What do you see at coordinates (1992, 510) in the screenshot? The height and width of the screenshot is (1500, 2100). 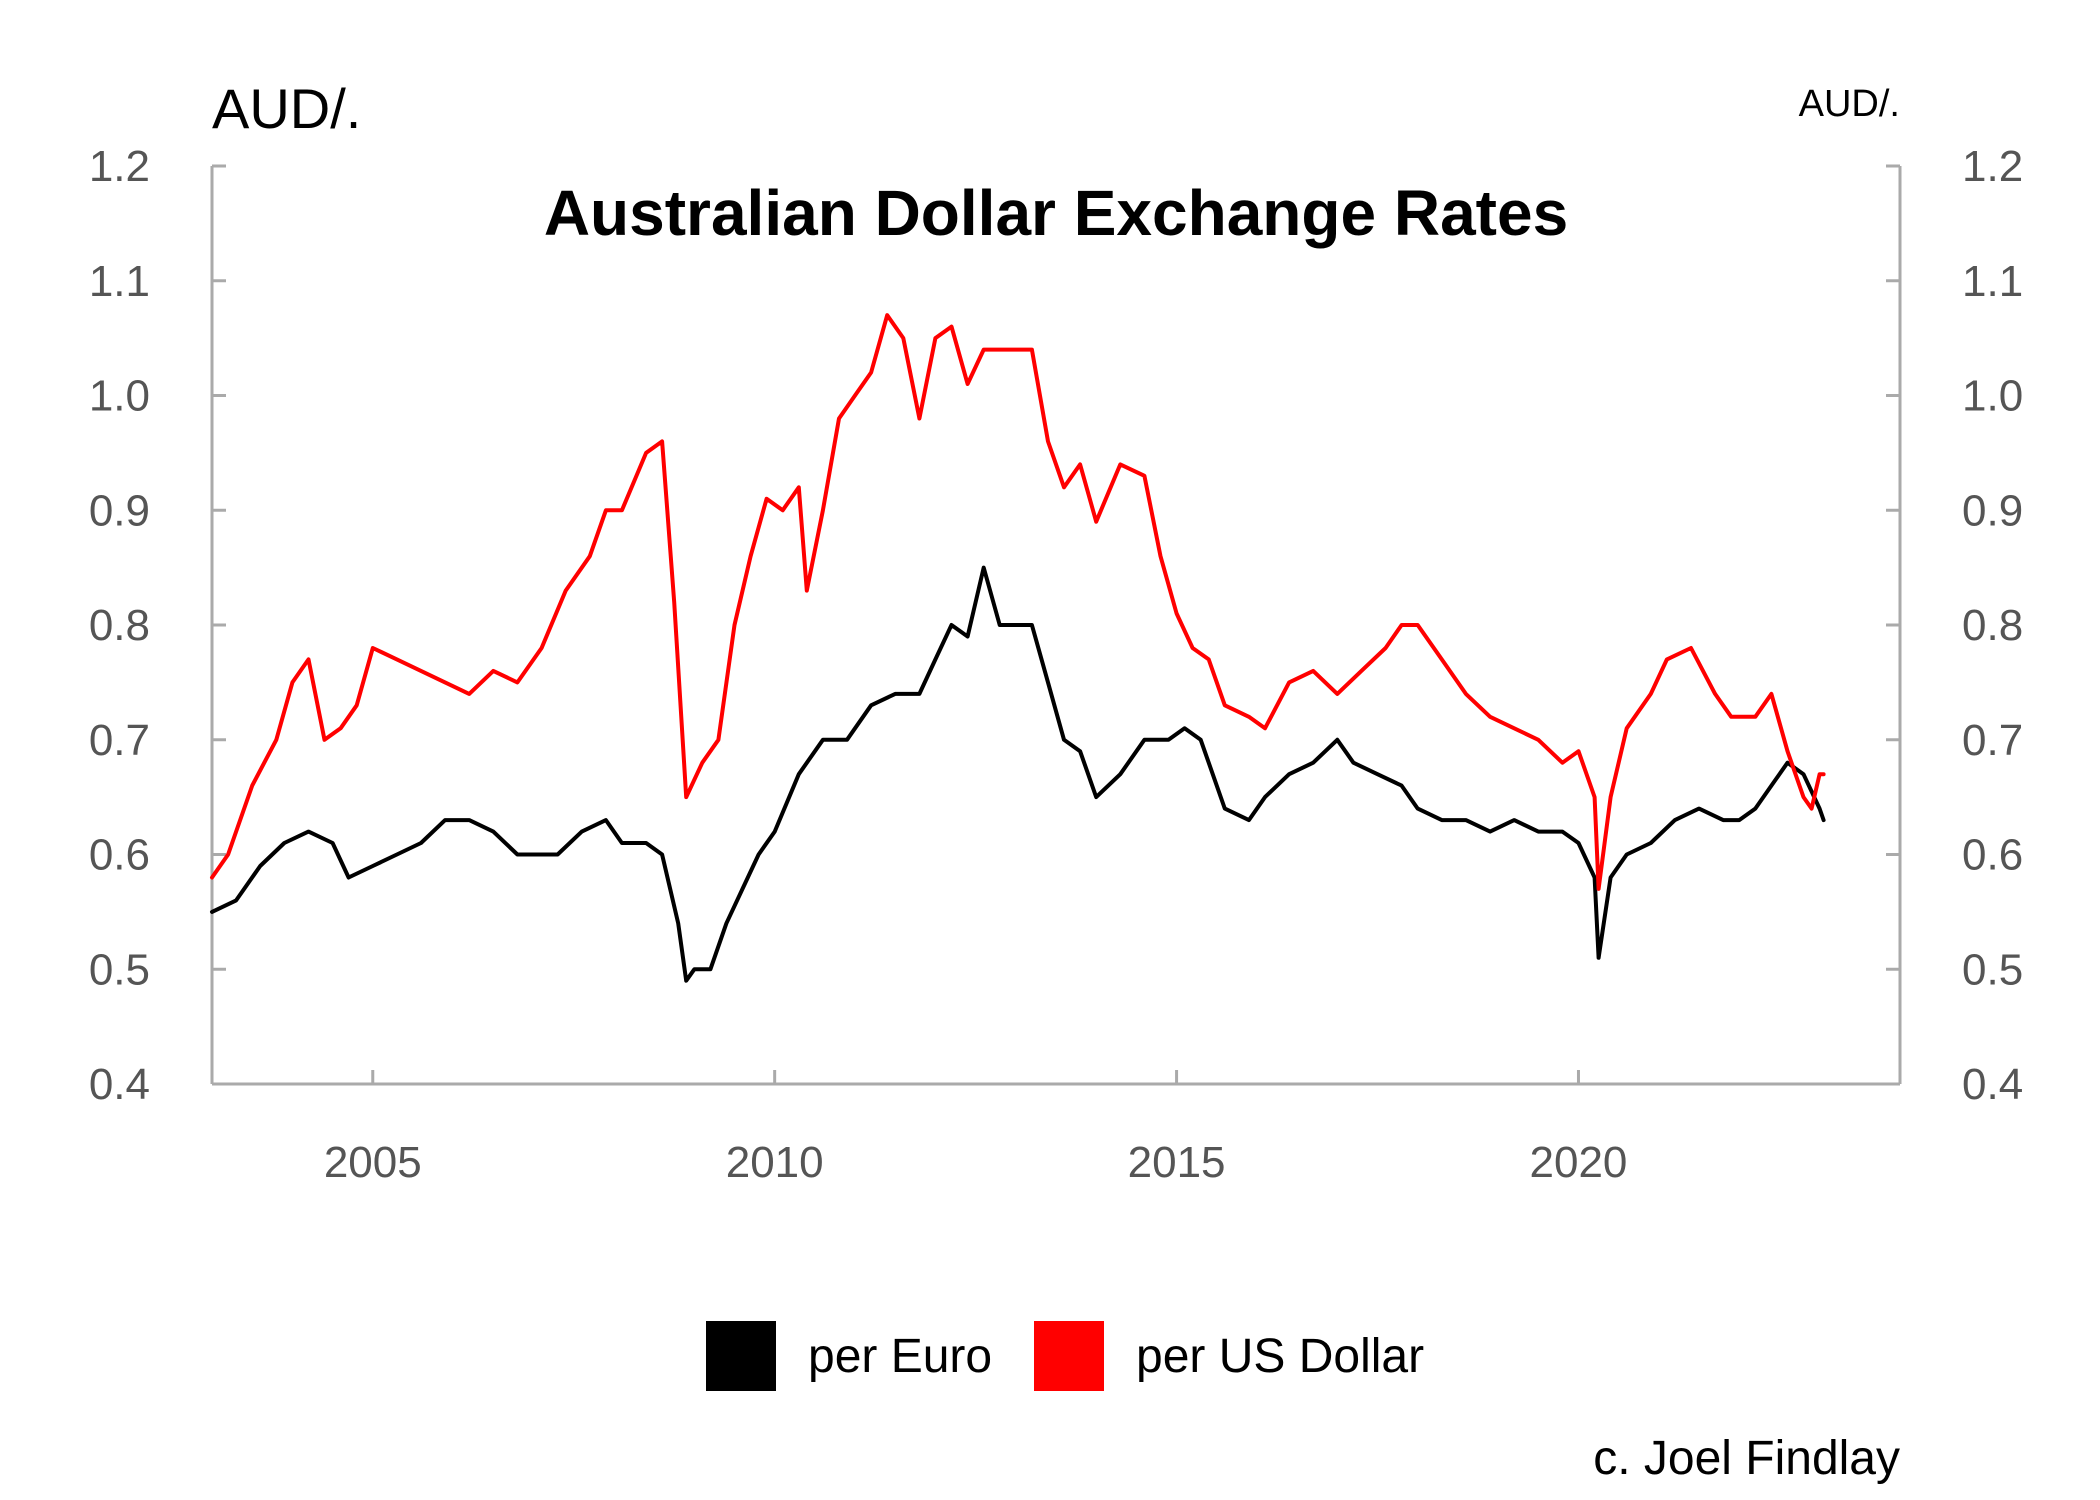 I see `y-tick-label-right-0-9: 0.9` at bounding box center [1992, 510].